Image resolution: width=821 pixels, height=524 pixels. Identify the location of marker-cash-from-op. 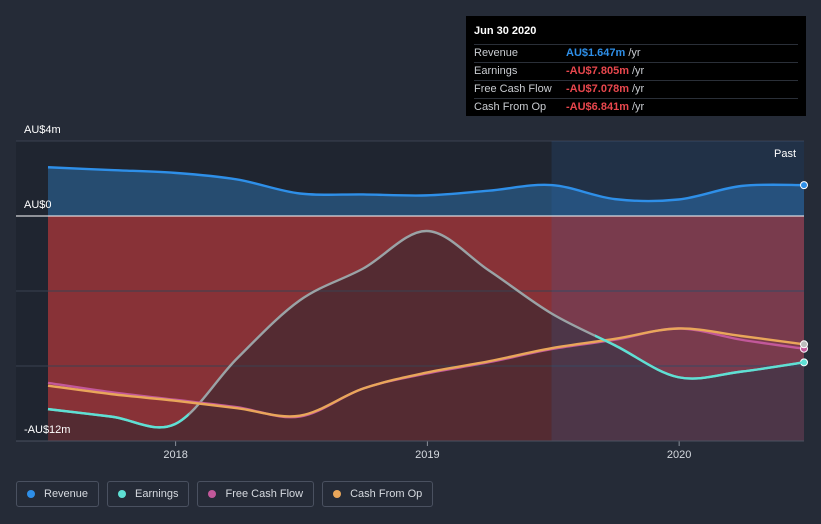
(804, 344).